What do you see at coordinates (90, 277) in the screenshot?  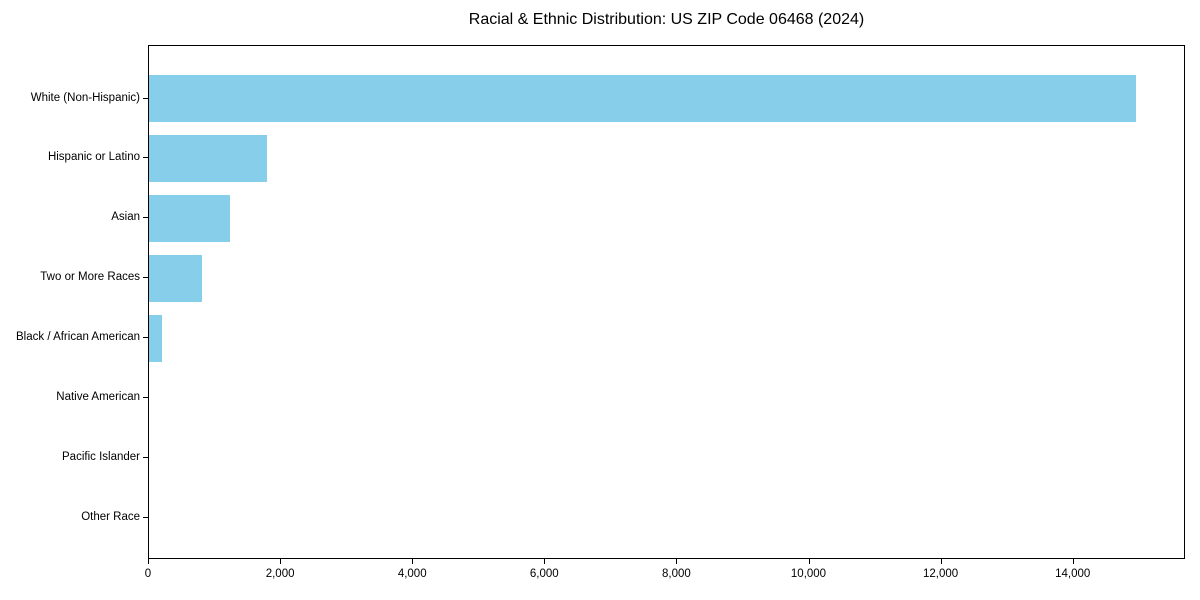 I see `y-axis-category-label: Two or More Races` at bounding box center [90, 277].